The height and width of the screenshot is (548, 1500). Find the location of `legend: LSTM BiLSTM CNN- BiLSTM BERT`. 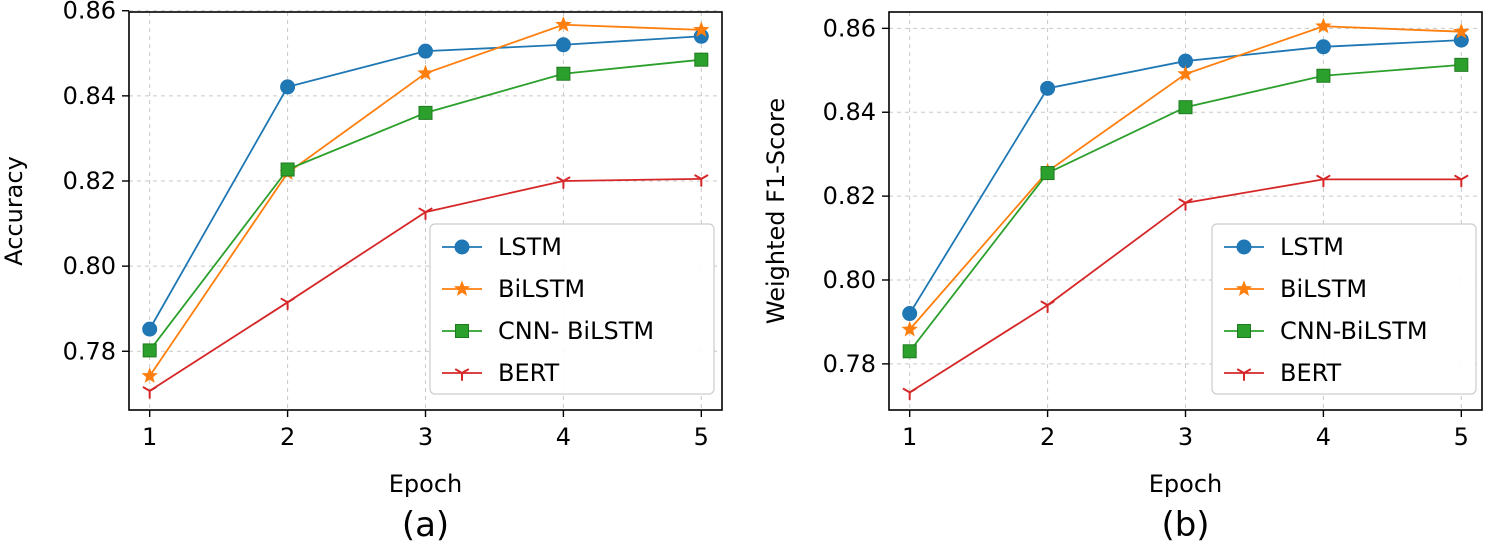

legend: LSTM BiLSTM CNN- BiLSTM BERT is located at coordinates (572, 309).